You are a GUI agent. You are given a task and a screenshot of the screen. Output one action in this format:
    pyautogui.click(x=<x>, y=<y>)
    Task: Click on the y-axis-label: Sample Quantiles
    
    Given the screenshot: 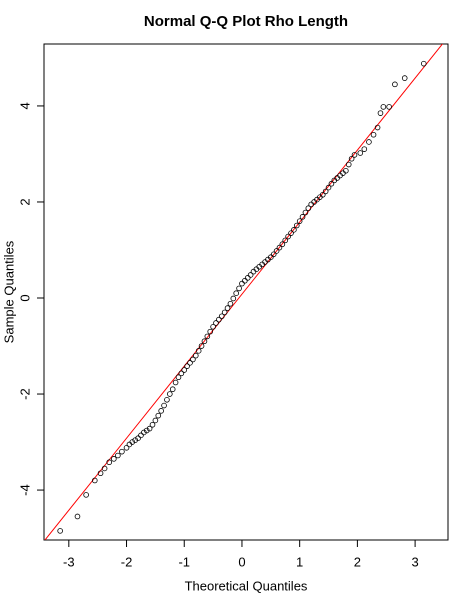 What is the action you would take?
    pyautogui.click(x=8, y=291)
    